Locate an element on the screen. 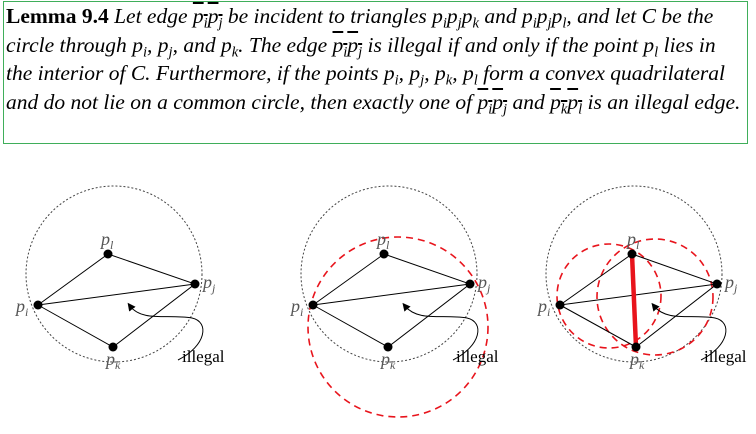  panel-3: pl pi pj pk illegal is located at coordinates (641, 278).